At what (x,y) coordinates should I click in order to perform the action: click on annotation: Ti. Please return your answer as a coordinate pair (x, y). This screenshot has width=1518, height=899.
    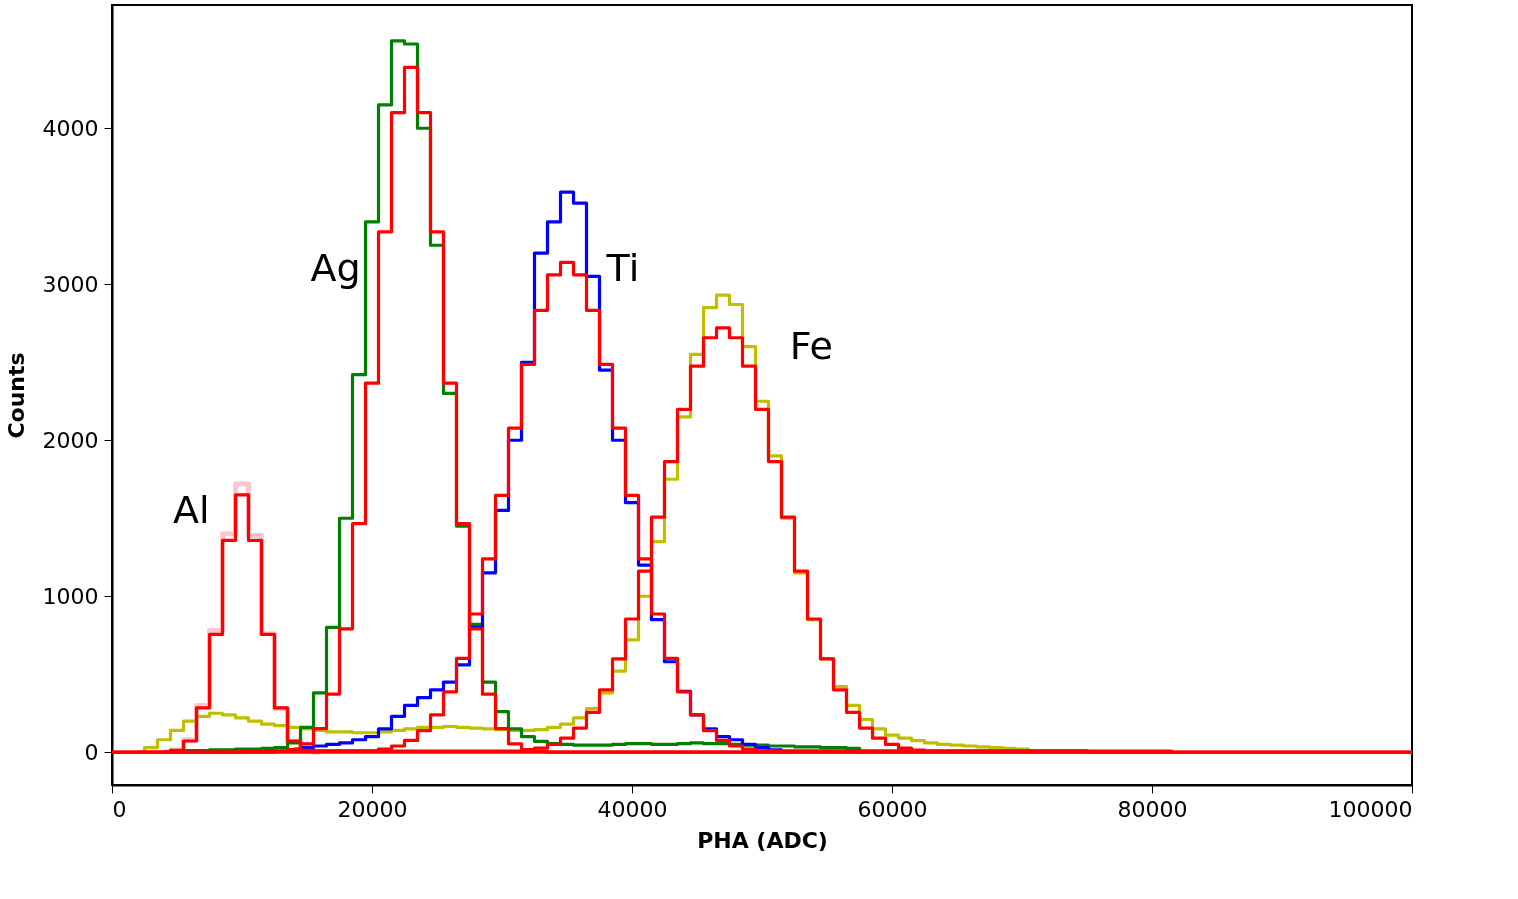
    Looking at the image, I should click on (622, 268).